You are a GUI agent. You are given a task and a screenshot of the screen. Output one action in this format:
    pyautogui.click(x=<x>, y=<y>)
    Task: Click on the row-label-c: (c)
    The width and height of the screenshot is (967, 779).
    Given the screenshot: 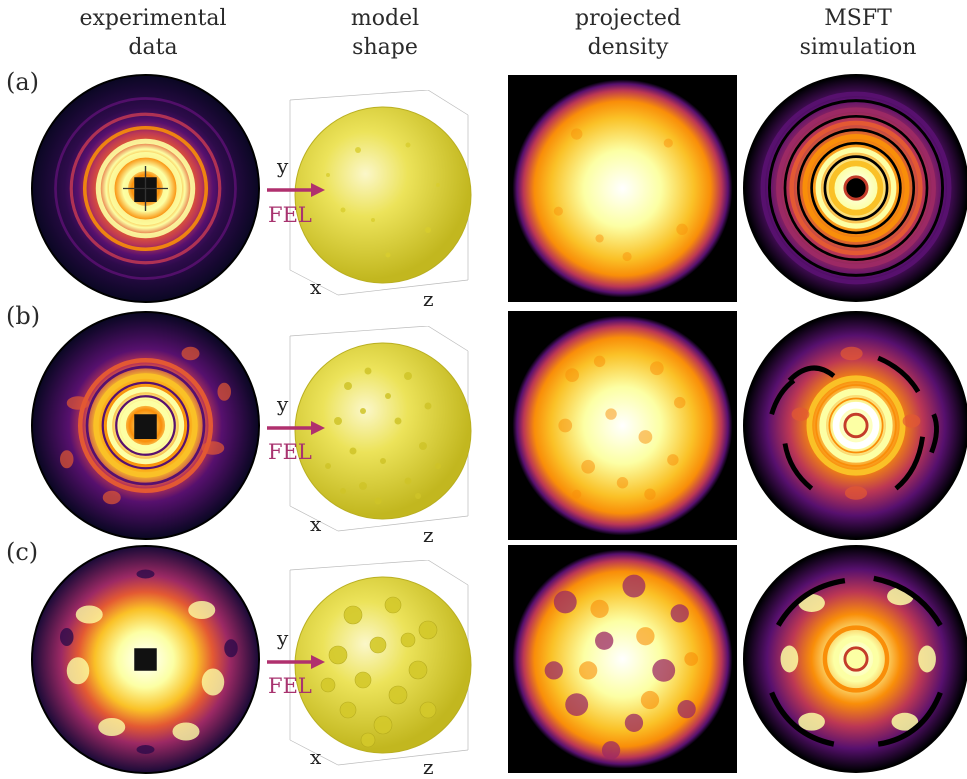 What is the action you would take?
    pyautogui.click(x=22, y=552)
    